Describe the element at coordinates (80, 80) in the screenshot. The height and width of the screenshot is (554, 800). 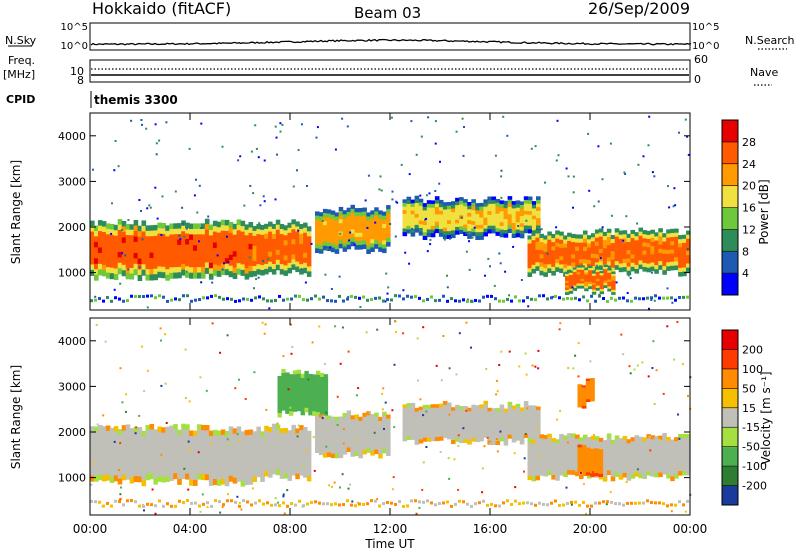
I see `freq-tick-bottom: 8` at that location.